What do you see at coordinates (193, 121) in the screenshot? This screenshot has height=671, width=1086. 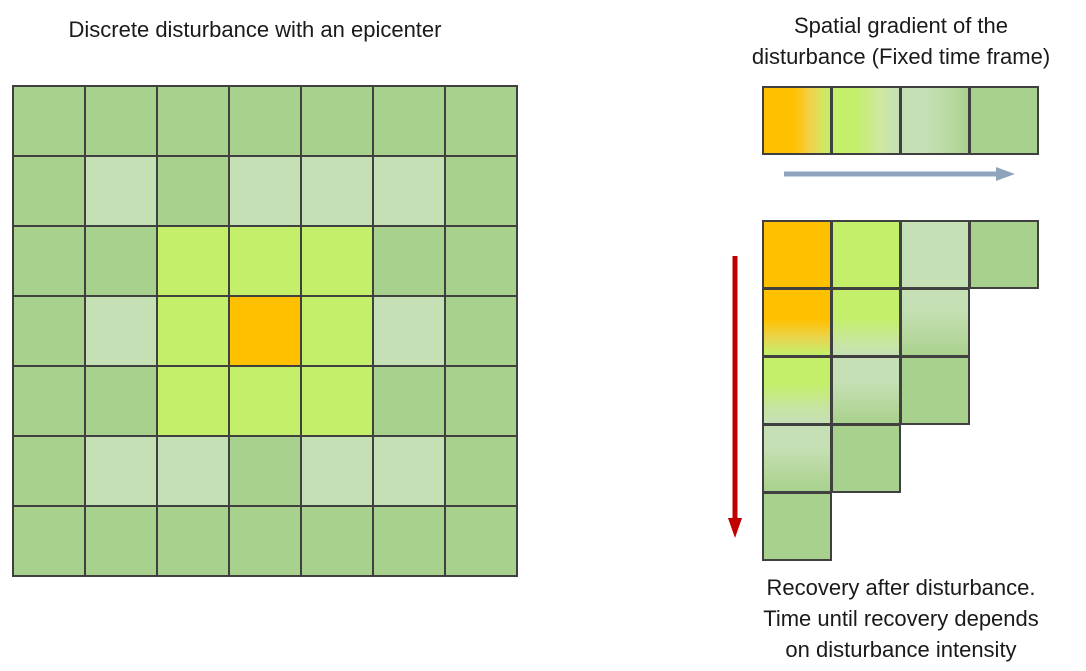 I see `grid-cell-r1-c3` at bounding box center [193, 121].